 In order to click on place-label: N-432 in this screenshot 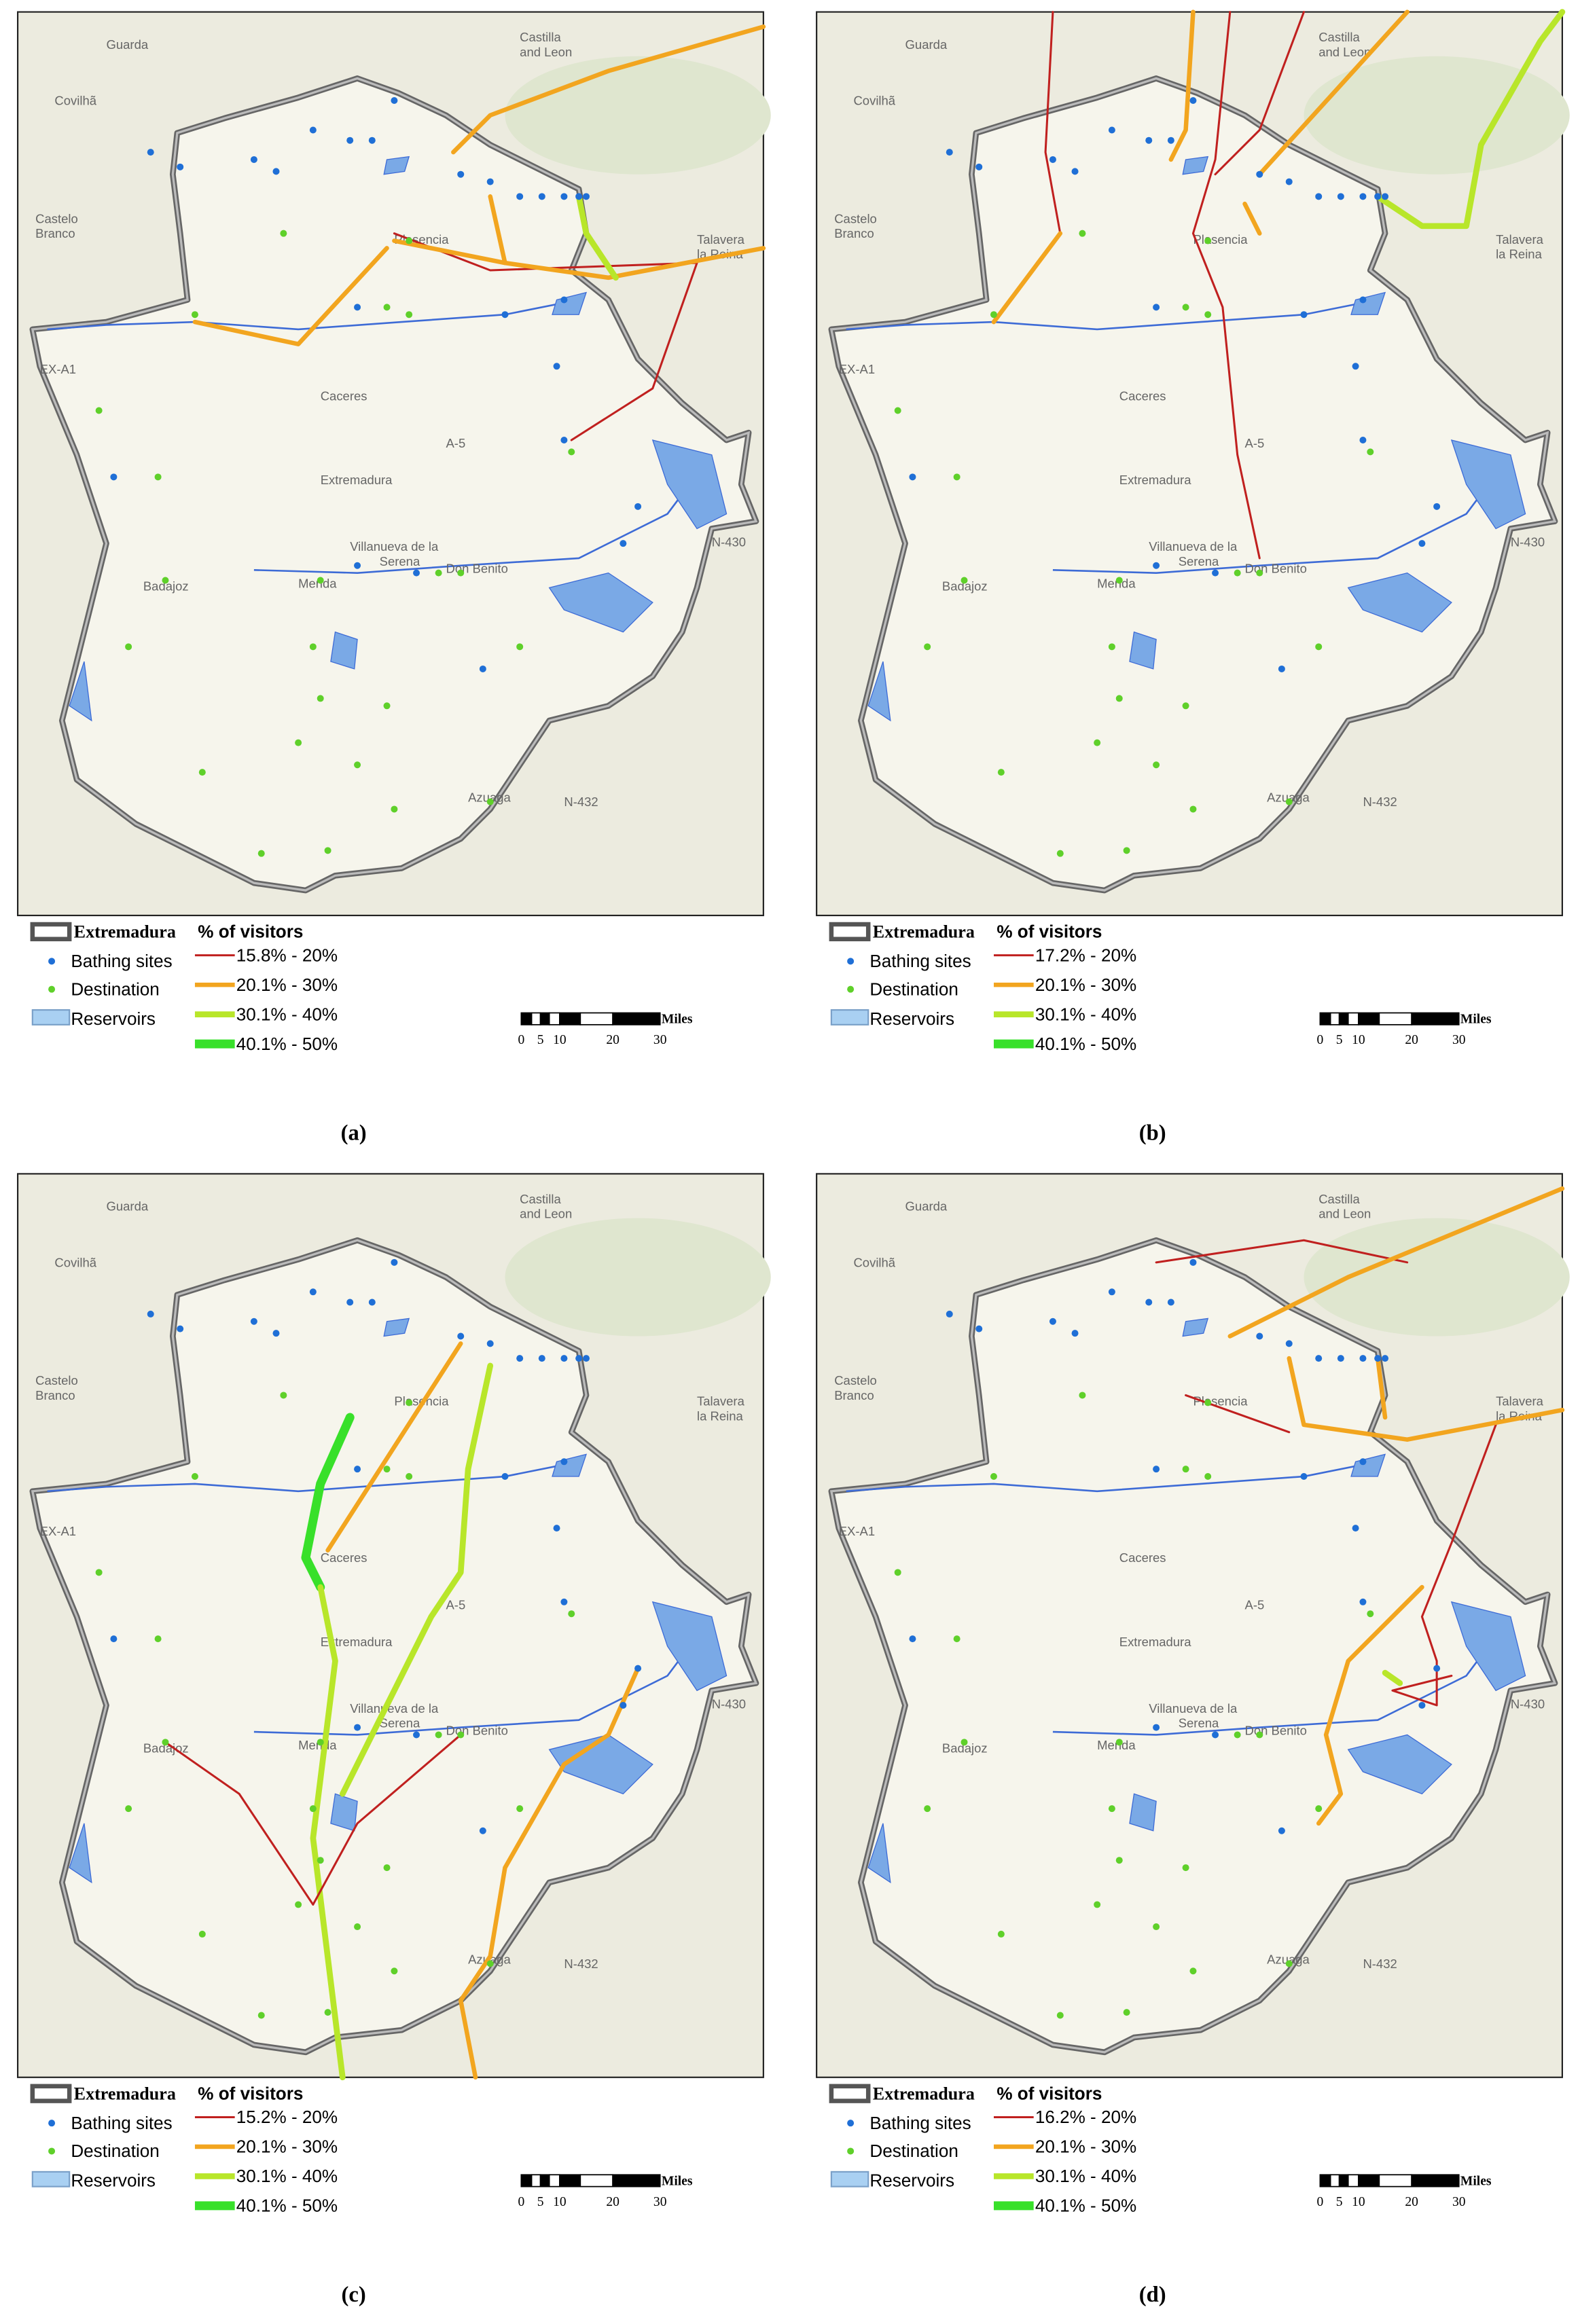, I will do `click(1380, 802)`.